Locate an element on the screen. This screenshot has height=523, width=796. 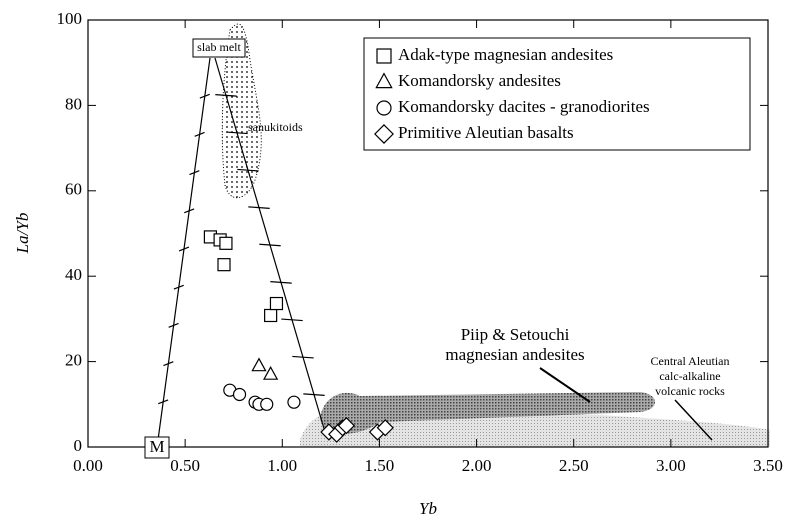
annotation: sanukitoids is located at coordinates (275, 127).